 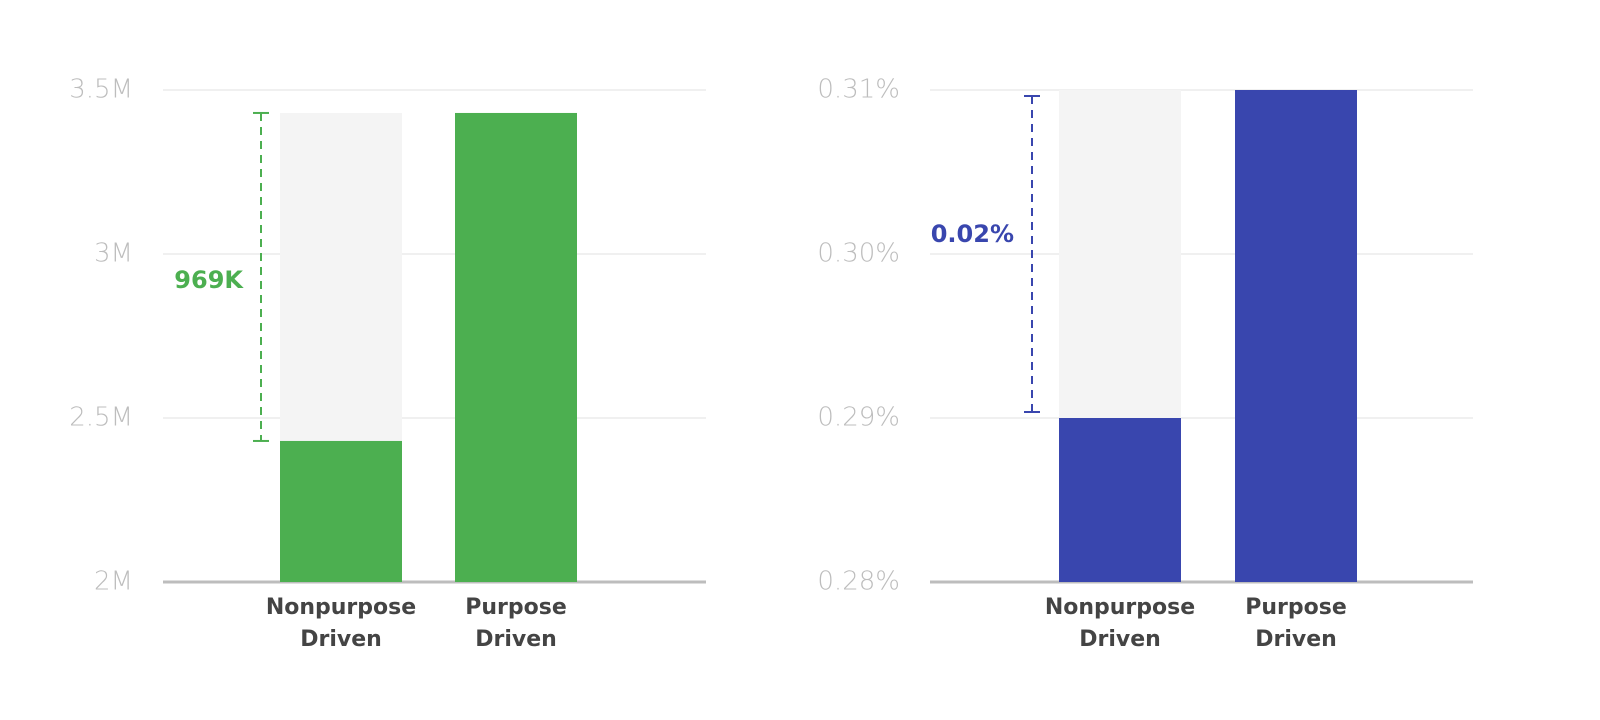 What do you see at coordinates (858, 582) in the screenshot?
I see `y-tick-label: 0.28%` at bounding box center [858, 582].